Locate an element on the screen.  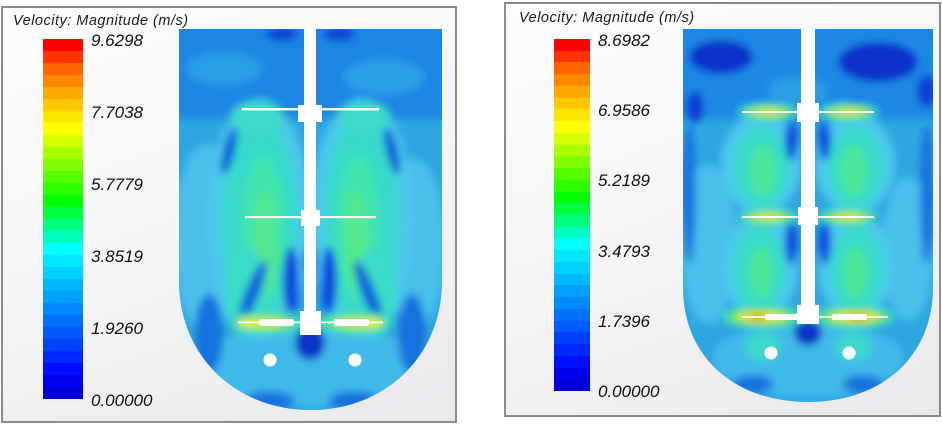
impeller-hub-top is located at coordinates (310, 113).